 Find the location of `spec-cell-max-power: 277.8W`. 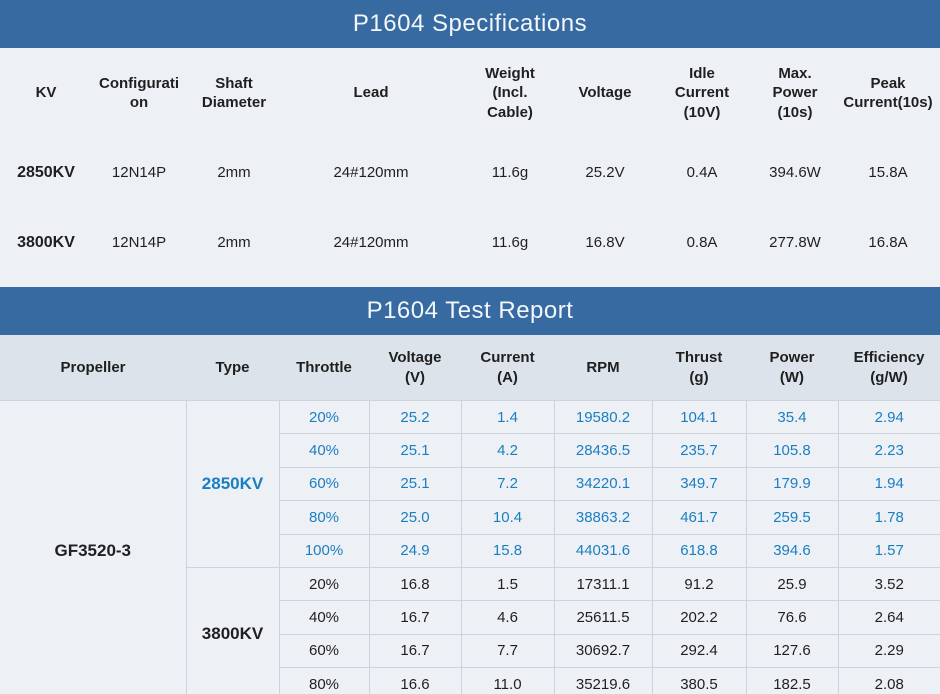

spec-cell-max-power: 277.8W is located at coordinates (795, 243).